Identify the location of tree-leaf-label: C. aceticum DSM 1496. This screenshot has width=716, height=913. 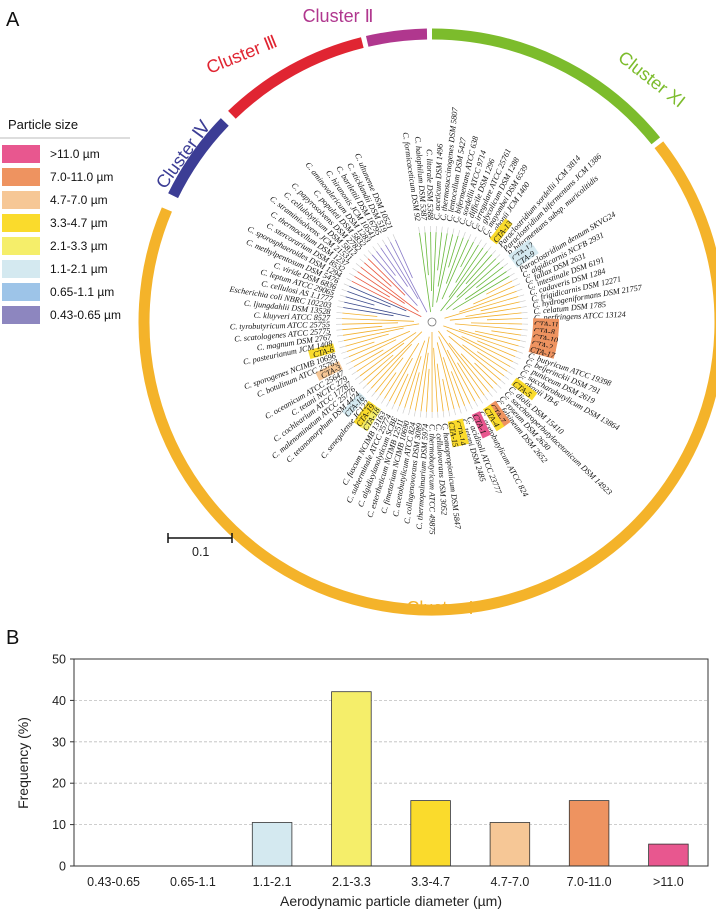
(438, 182).